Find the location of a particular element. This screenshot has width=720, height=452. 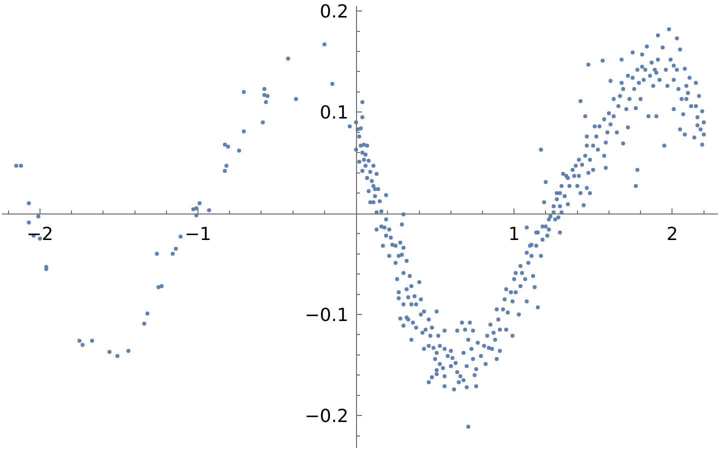

y-tick-label: −0.1 is located at coordinates (326, 315).